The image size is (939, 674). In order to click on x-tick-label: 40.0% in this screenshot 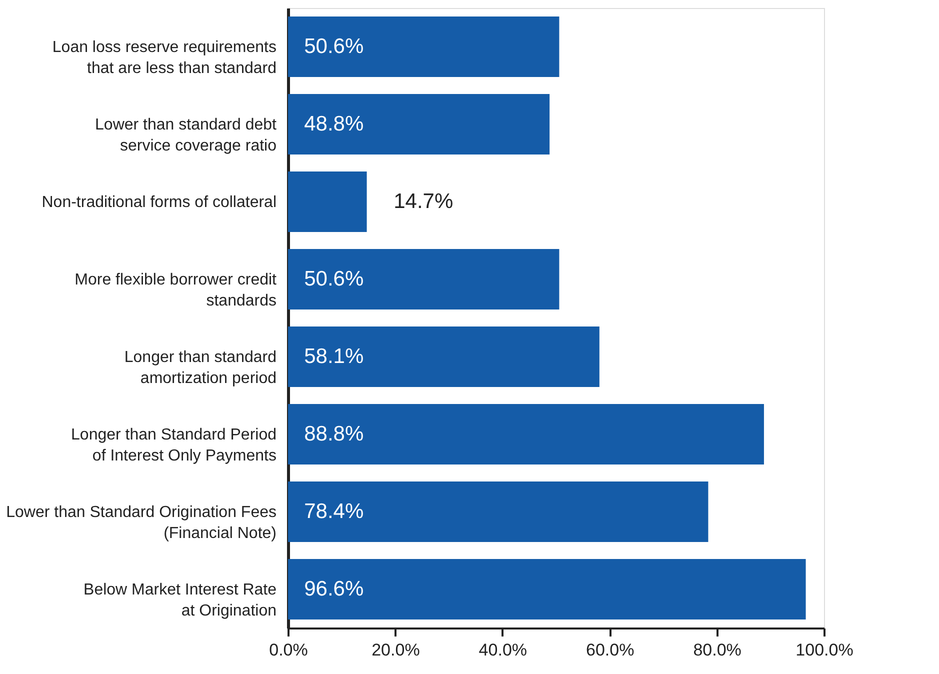, I will do `click(502, 650)`.